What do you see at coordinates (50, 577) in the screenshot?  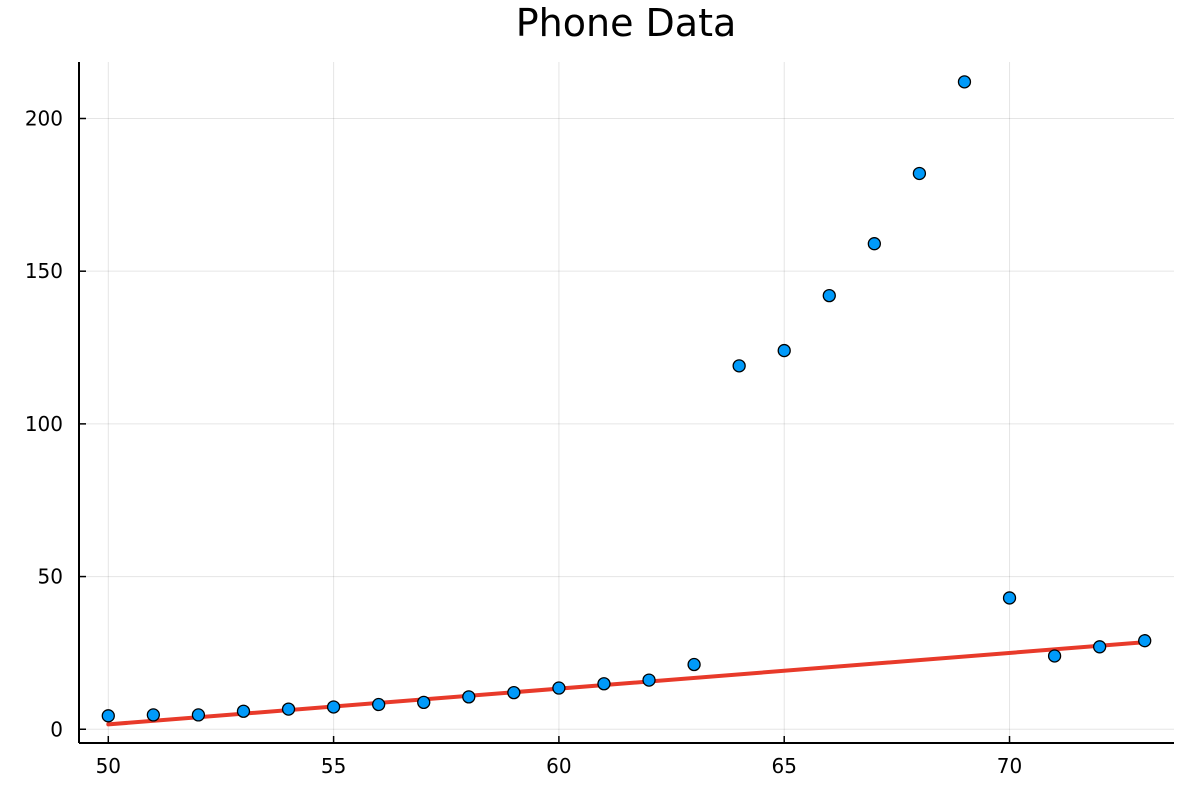 I see `y-tick-label: 50` at bounding box center [50, 577].